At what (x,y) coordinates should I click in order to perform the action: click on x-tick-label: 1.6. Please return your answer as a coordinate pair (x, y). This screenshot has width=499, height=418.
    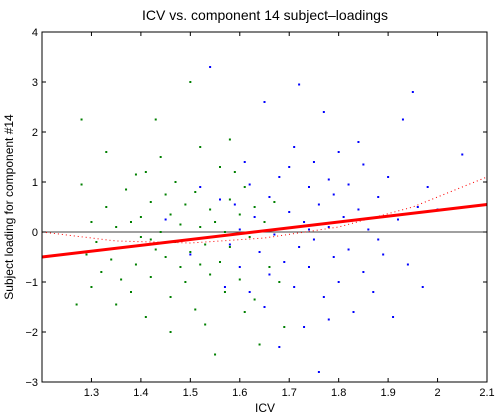
    Looking at the image, I should click on (239, 393).